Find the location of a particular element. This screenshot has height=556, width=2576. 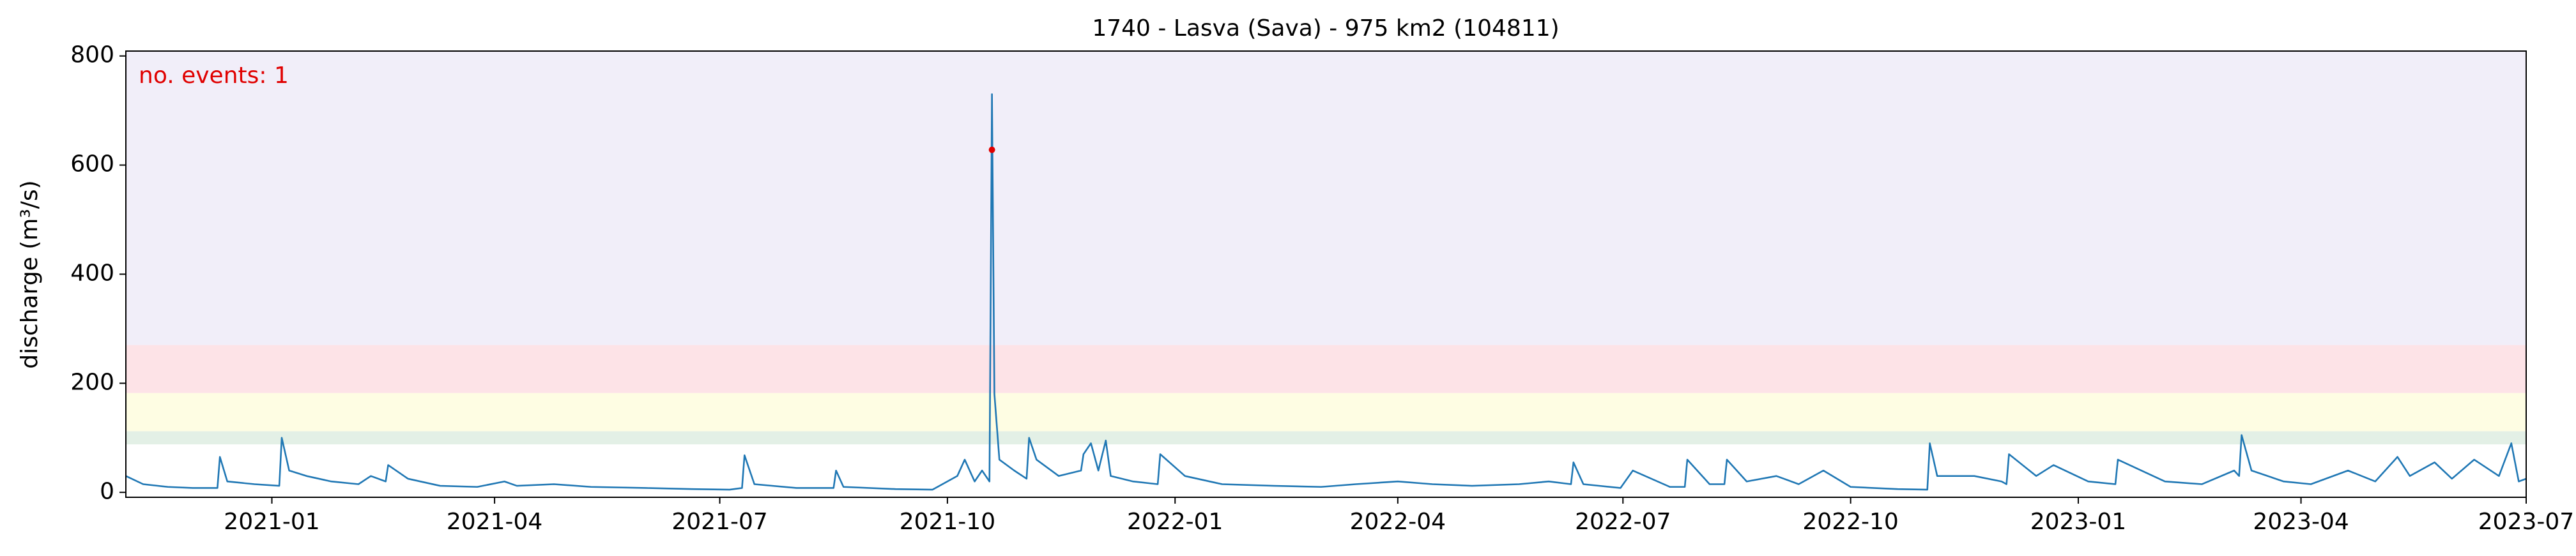

y-tick-label: 600 is located at coordinates (92, 164).